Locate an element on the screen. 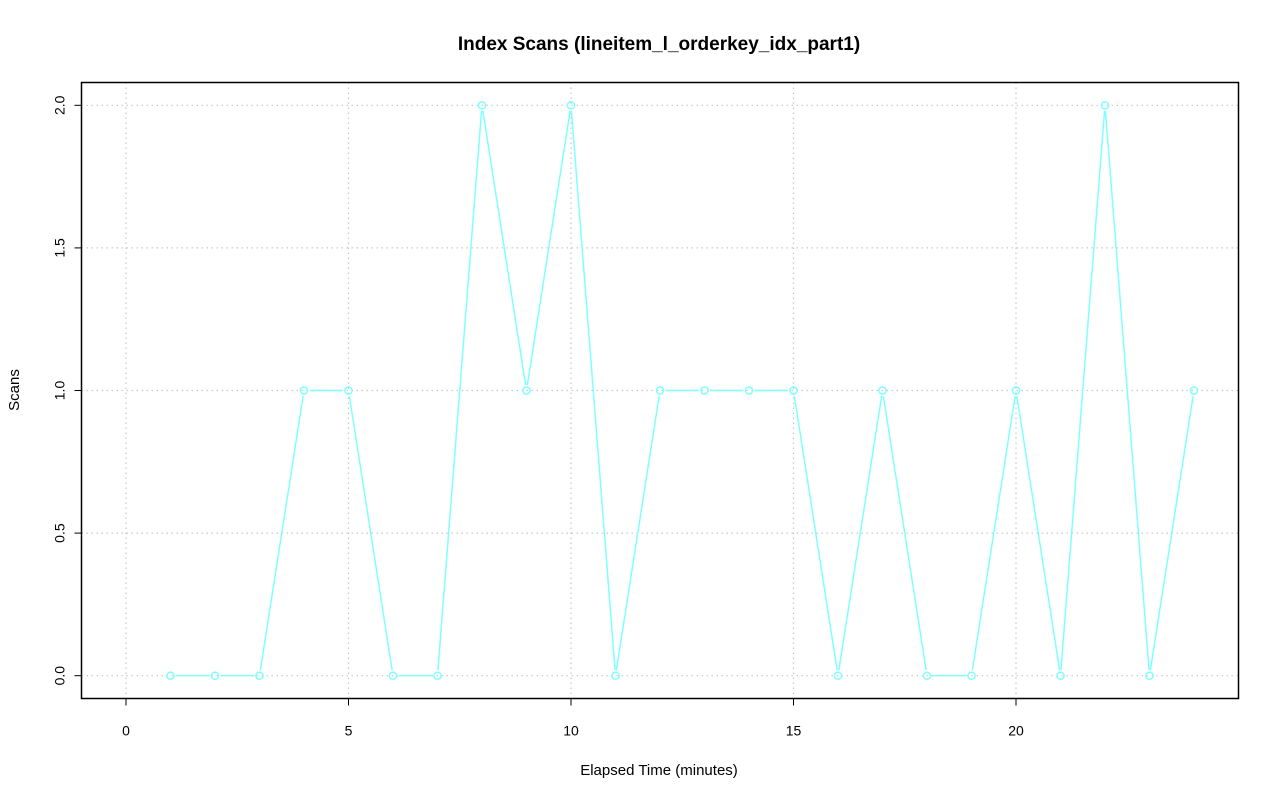 The image size is (1280, 801). y-tick-label: 0.5 is located at coordinates (60, 533).